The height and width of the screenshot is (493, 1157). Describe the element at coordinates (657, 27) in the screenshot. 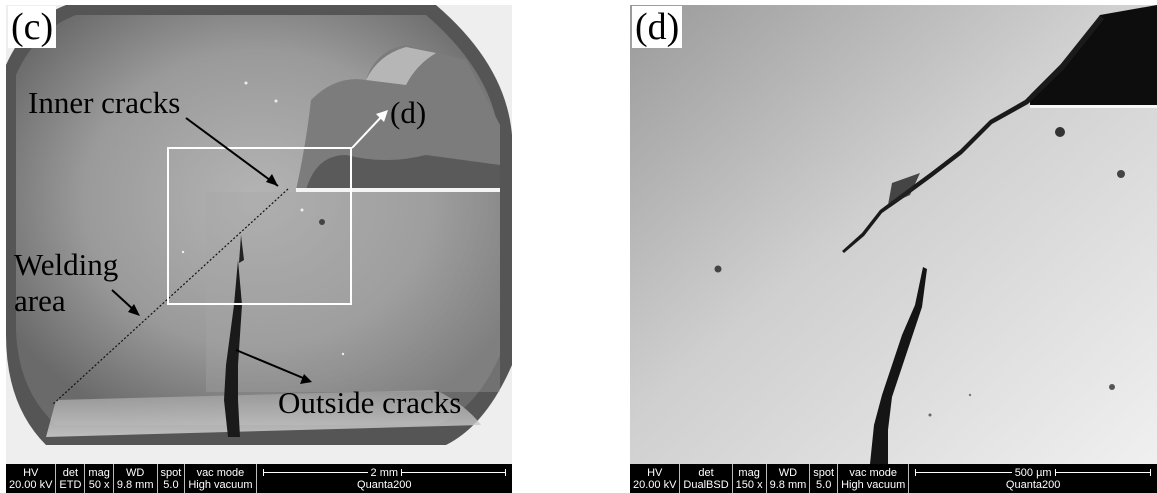

I see `panel-label-d: (d)` at that location.